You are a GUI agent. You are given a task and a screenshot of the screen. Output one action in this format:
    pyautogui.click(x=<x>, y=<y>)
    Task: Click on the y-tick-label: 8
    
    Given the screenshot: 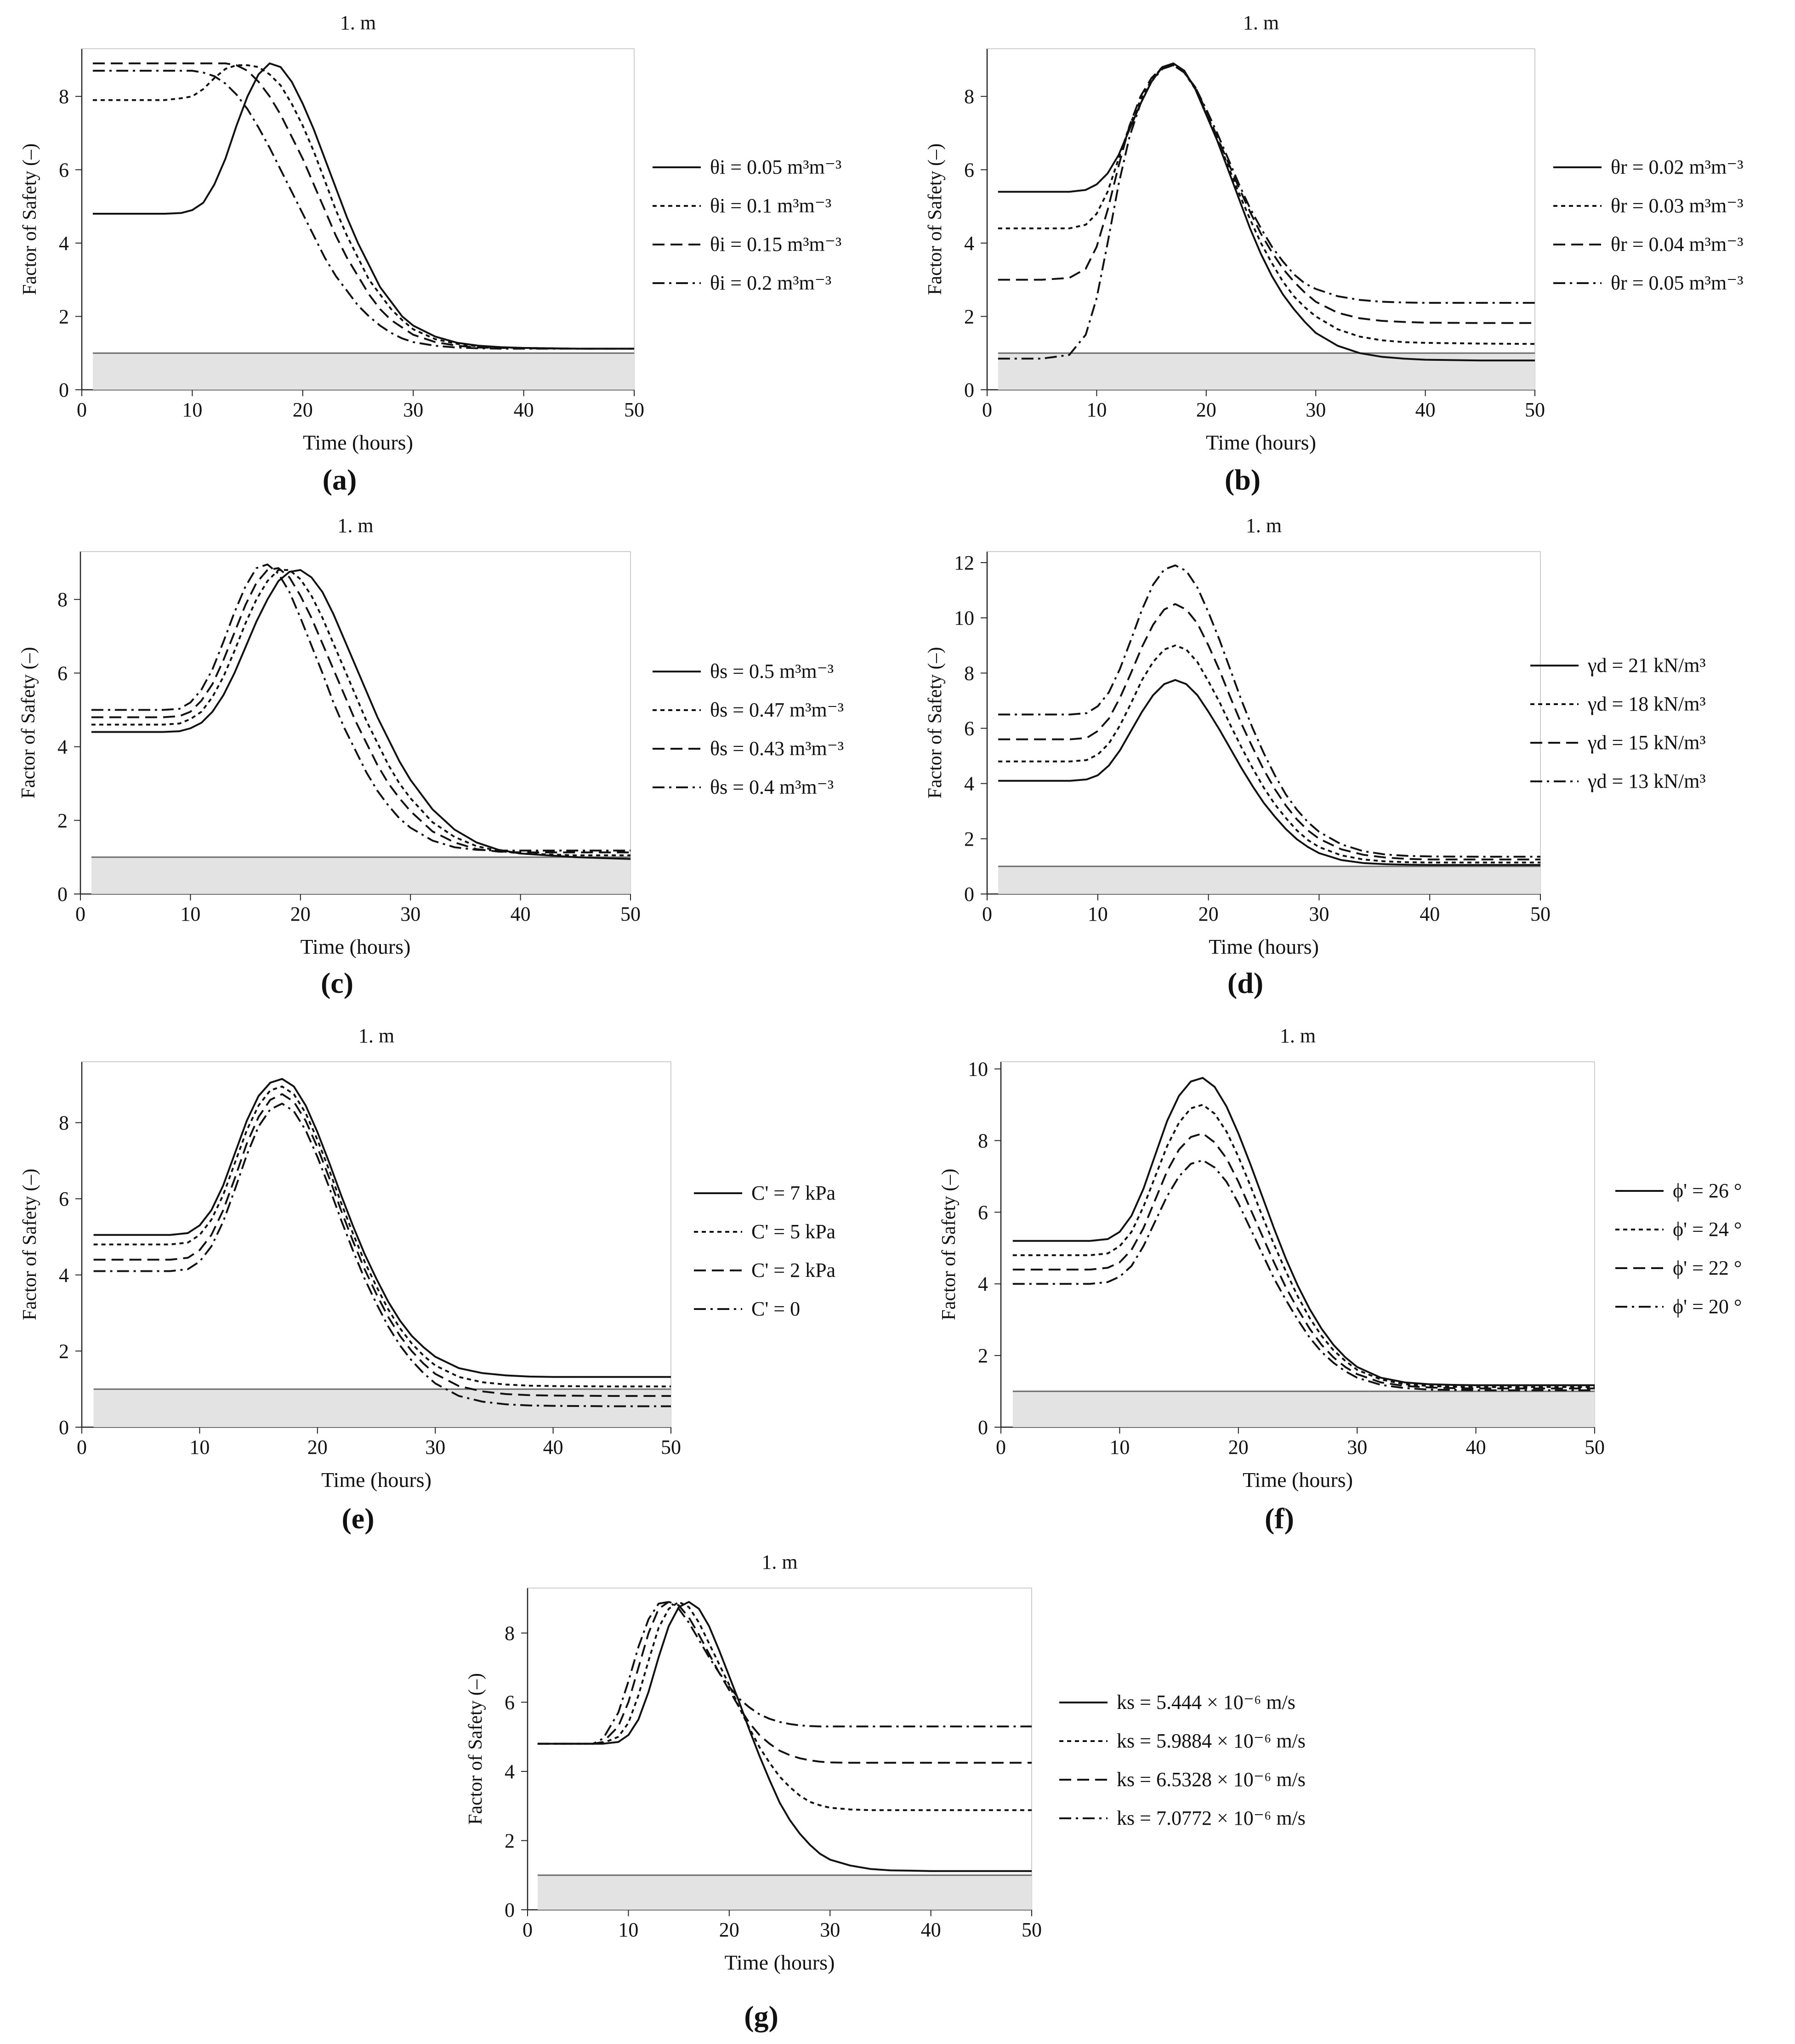 What is the action you would take?
    pyautogui.click(x=969, y=673)
    